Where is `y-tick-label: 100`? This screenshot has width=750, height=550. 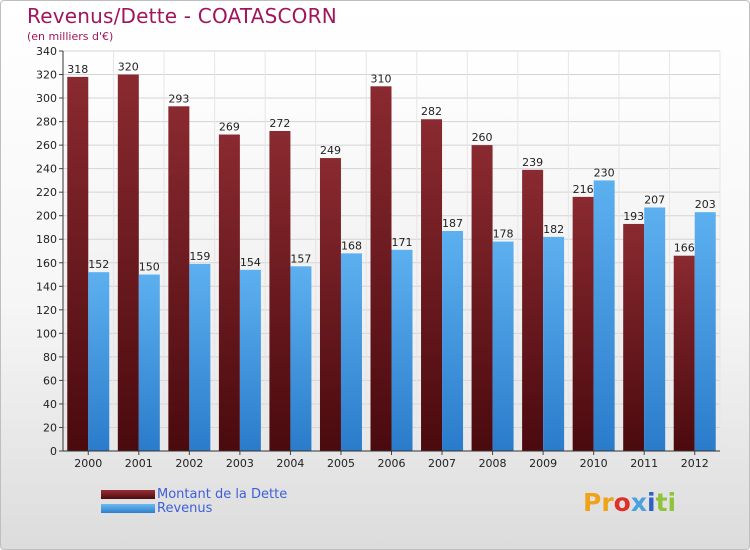 y-tick-label: 100 is located at coordinates (46, 333).